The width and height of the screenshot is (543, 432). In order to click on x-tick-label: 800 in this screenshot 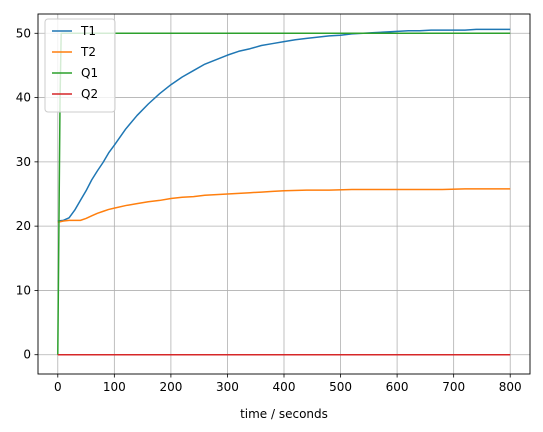, I will do `click(510, 387)`.